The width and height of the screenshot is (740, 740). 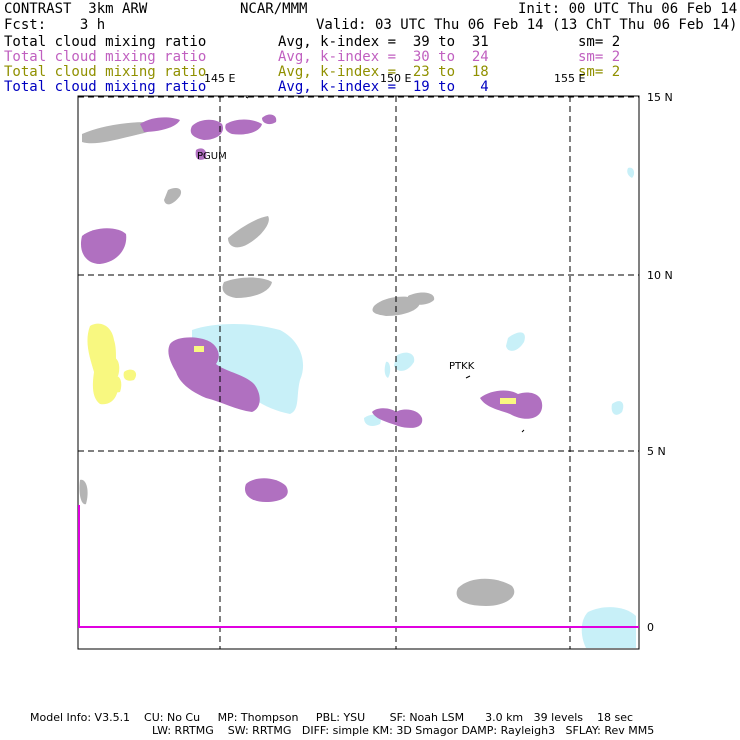 I want to click on field-3-name: Total cloud mixing ratio, so click(x=105, y=72).